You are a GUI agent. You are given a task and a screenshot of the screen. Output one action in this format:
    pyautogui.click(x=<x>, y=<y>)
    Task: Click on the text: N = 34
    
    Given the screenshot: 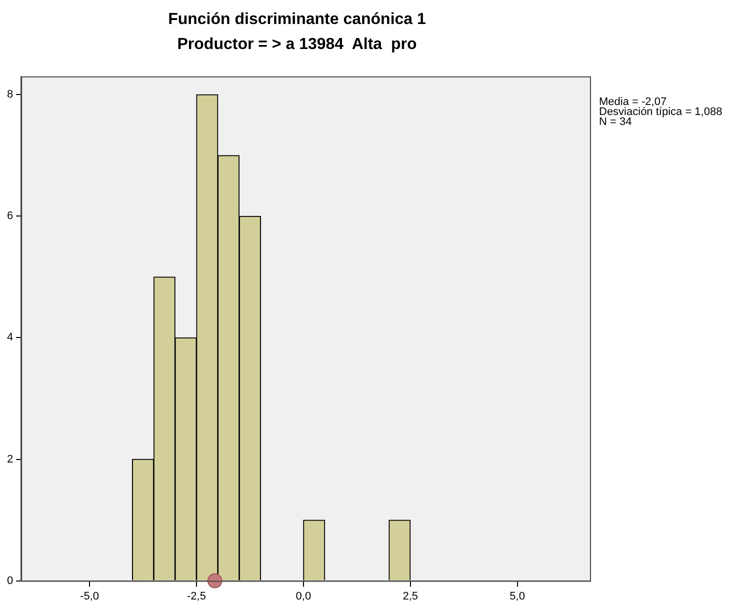 What is the action you would take?
    pyautogui.click(x=615, y=122)
    